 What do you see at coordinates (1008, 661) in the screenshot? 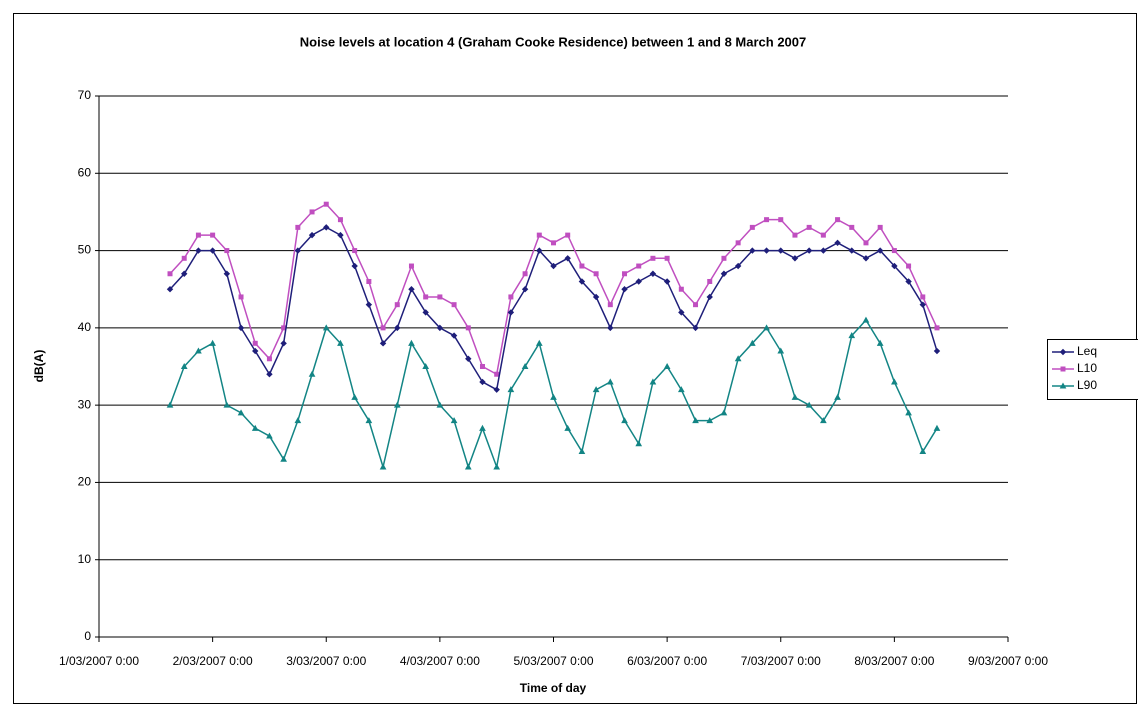
I see `x-tick-label: 9/03/2007 0:00` at bounding box center [1008, 661].